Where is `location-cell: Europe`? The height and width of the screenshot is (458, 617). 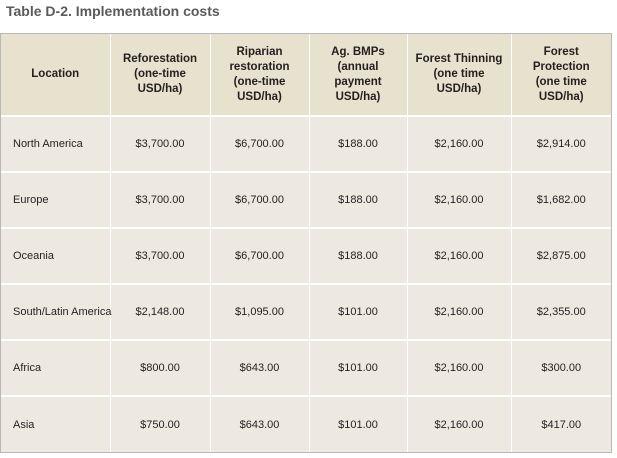 location-cell: Europe is located at coordinates (55, 199).